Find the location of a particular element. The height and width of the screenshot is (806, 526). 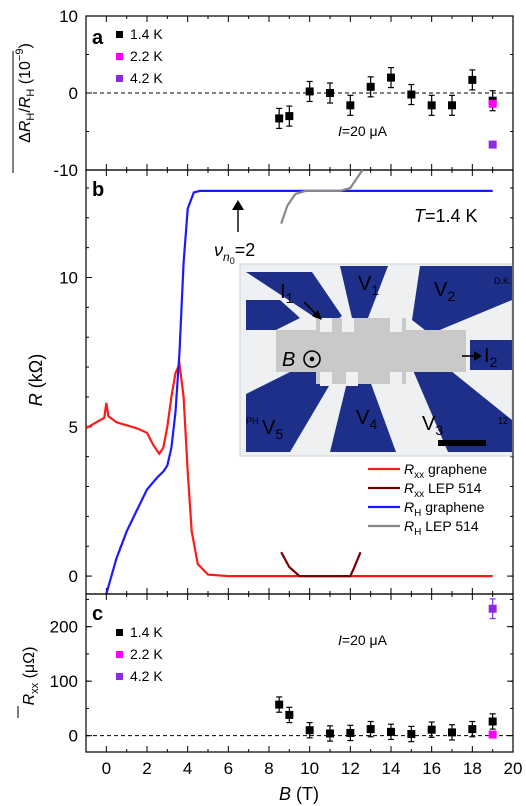

y-tick-label: -10 is located at coordinates (65, 170).